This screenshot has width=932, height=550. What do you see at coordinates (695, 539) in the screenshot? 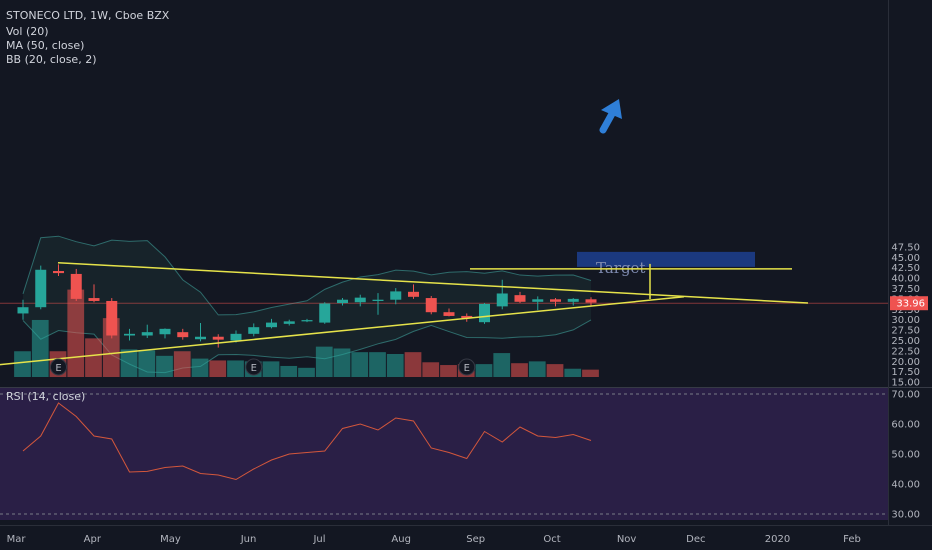
I see `time-tick-label: Dec` at bounding box center [695, 539].